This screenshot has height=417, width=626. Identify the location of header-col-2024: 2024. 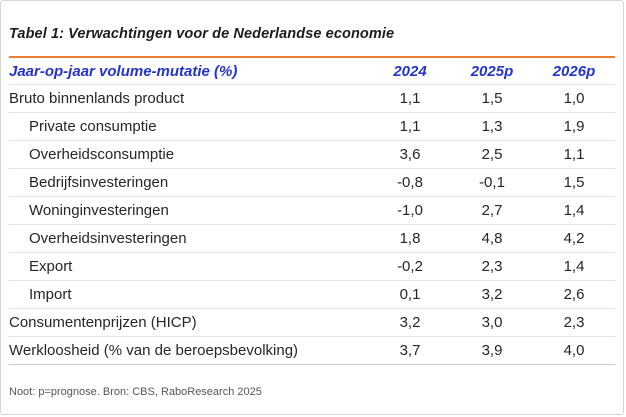
(410, 71).